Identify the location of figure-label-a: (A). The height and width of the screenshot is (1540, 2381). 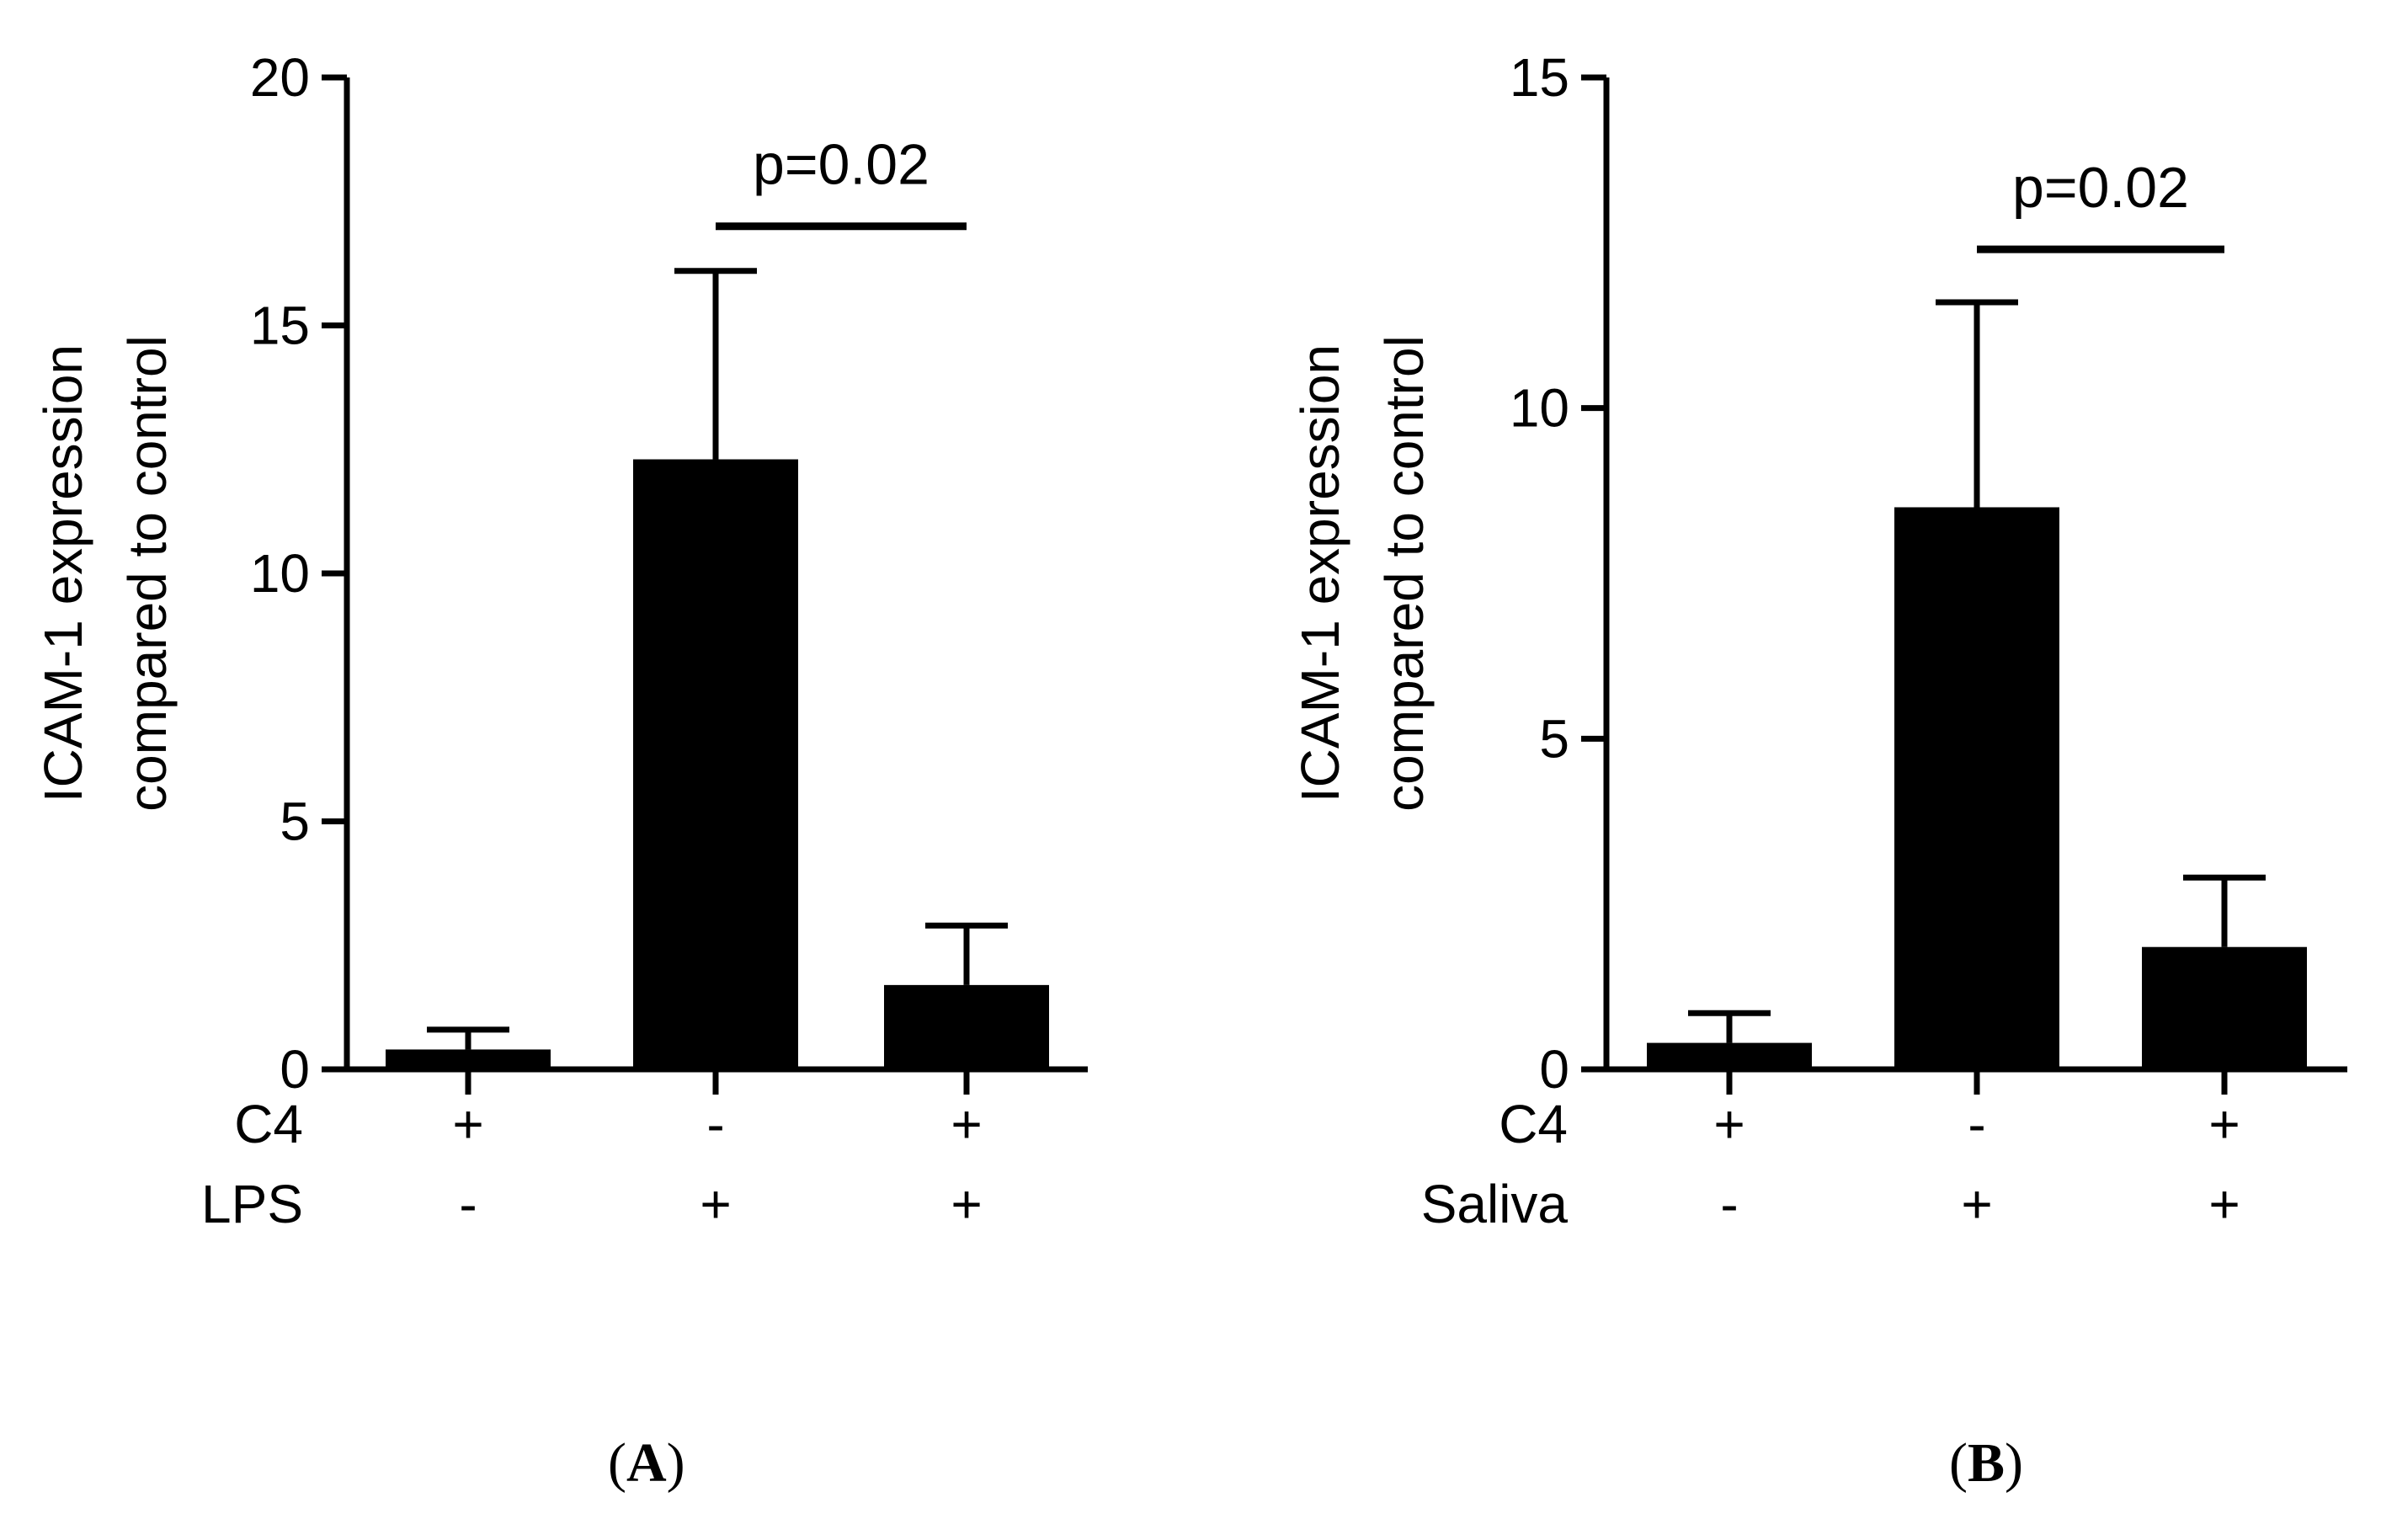
(646, 1463).